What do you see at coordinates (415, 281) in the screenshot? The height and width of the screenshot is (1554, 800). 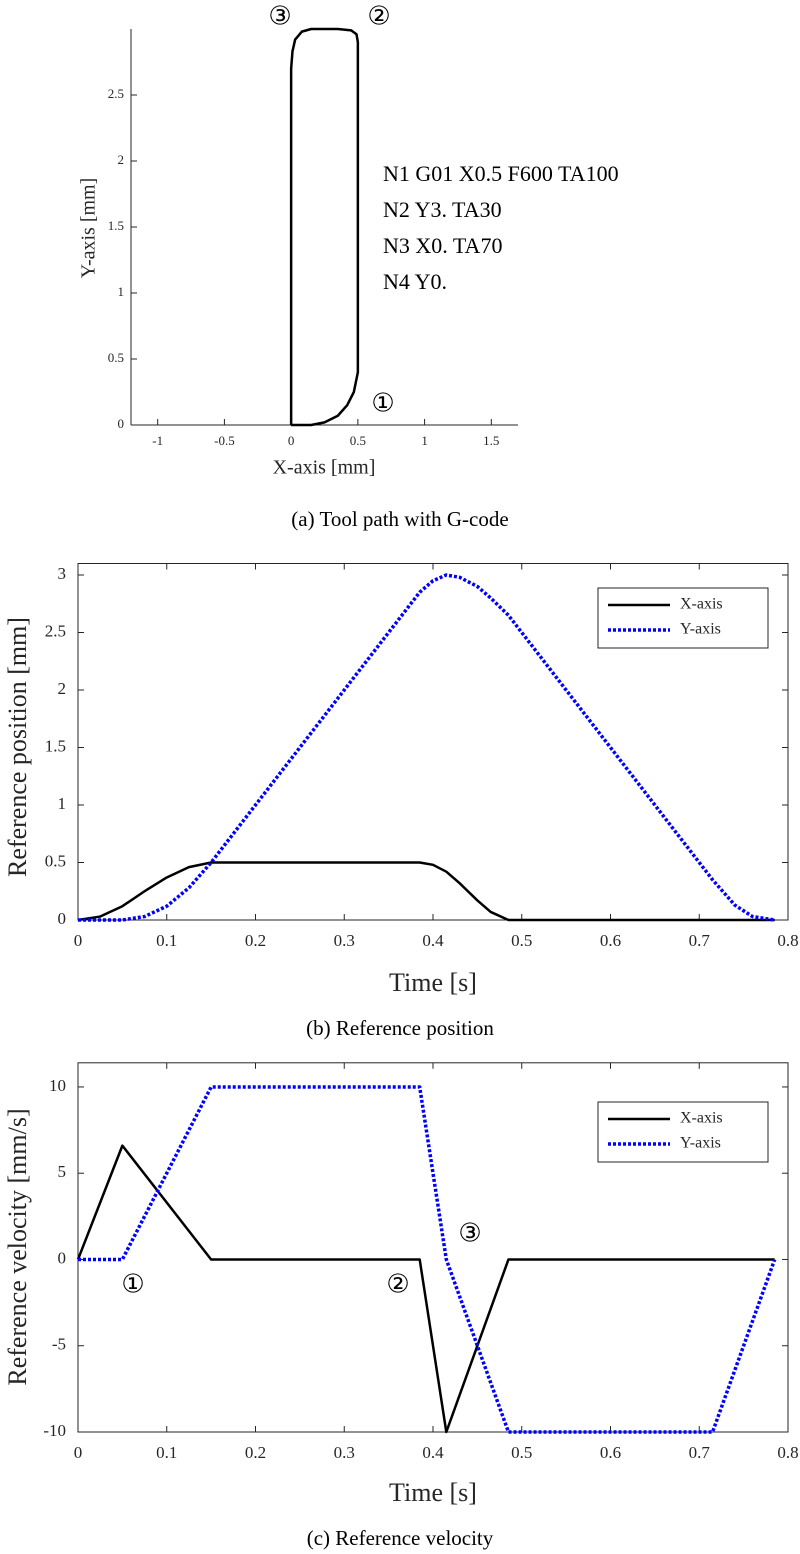 I see `gcode-line: N4 Y0.` at bounding box center [415, 281].